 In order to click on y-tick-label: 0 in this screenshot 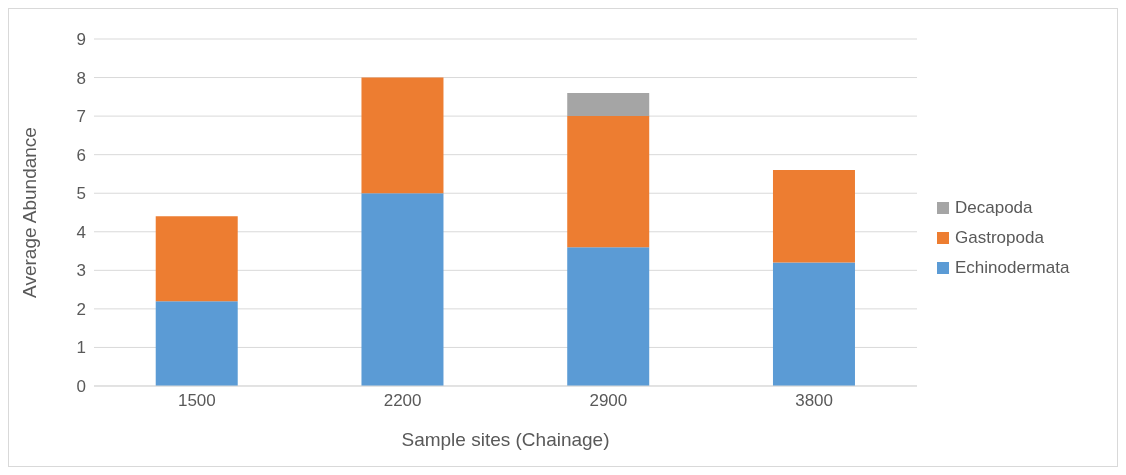, I will do `click(81, 387)`.